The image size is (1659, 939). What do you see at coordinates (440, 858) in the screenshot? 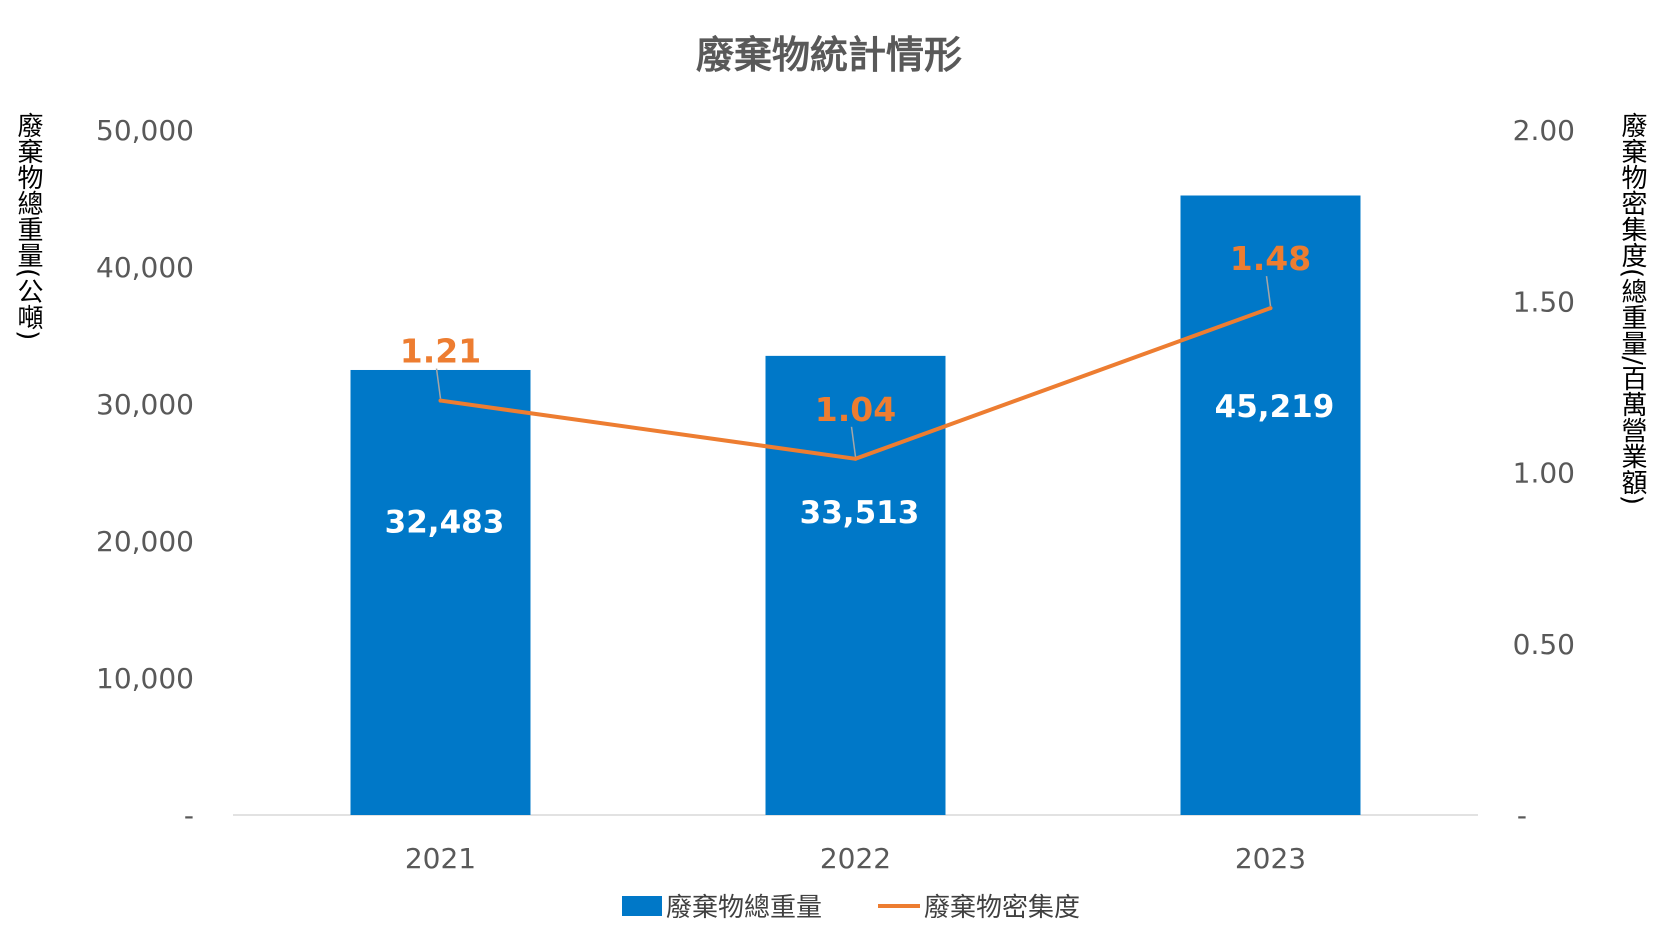
I see `x-tick-label: 2021` at bounding box center [440, 858].